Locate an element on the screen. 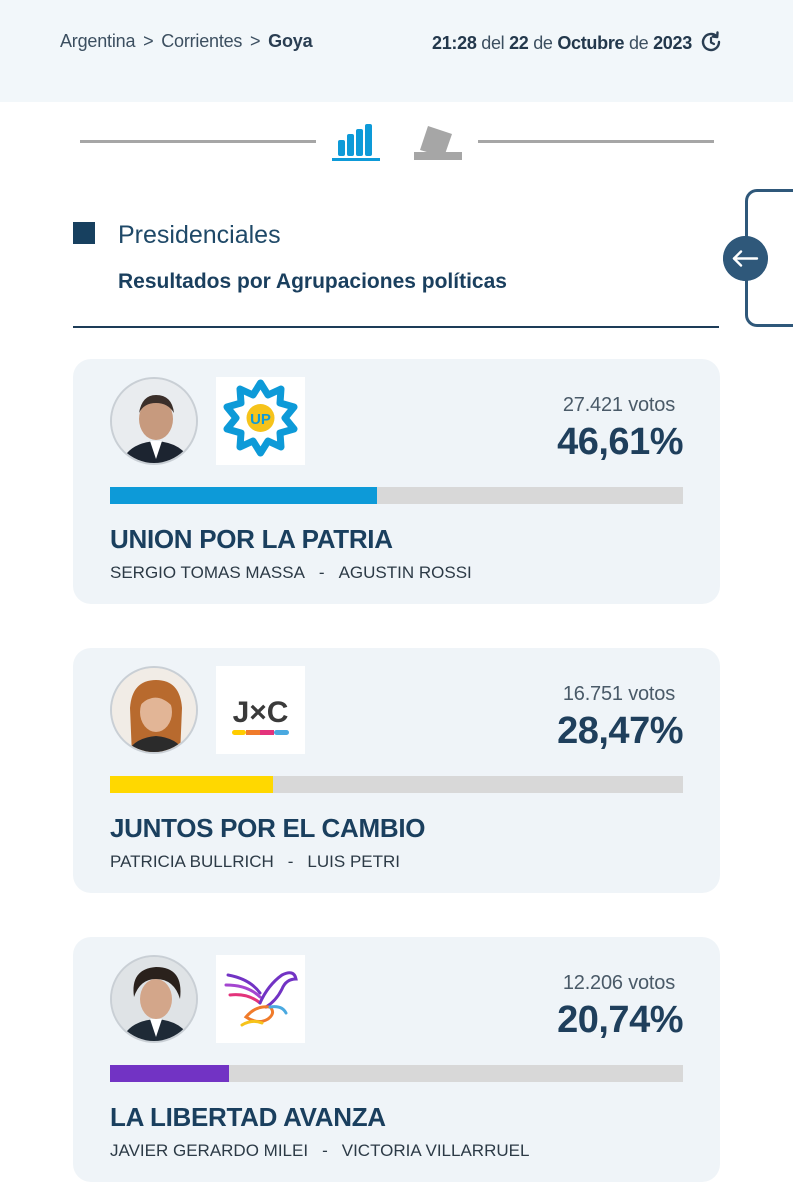 This screenshot has width=793, height=1200. party-name: UNION POR LA PATRIA is located at coordinates (251, 539).